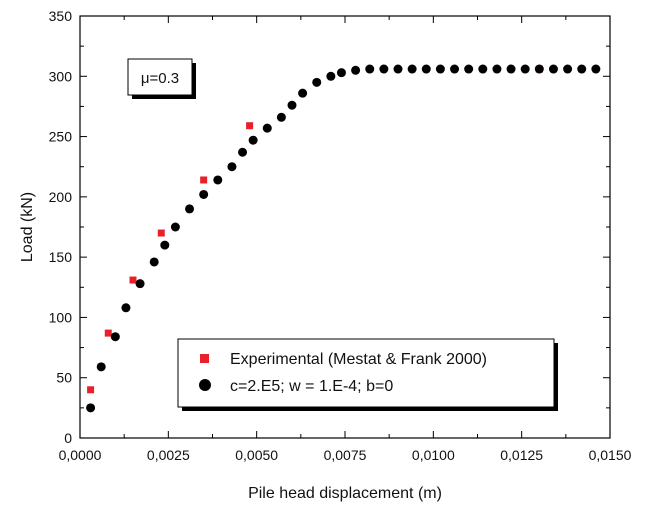  What do you see at coordinates (61, 257) in the screenshot?
I see `y-tick-label: 150` at bounding box center [61, 257].